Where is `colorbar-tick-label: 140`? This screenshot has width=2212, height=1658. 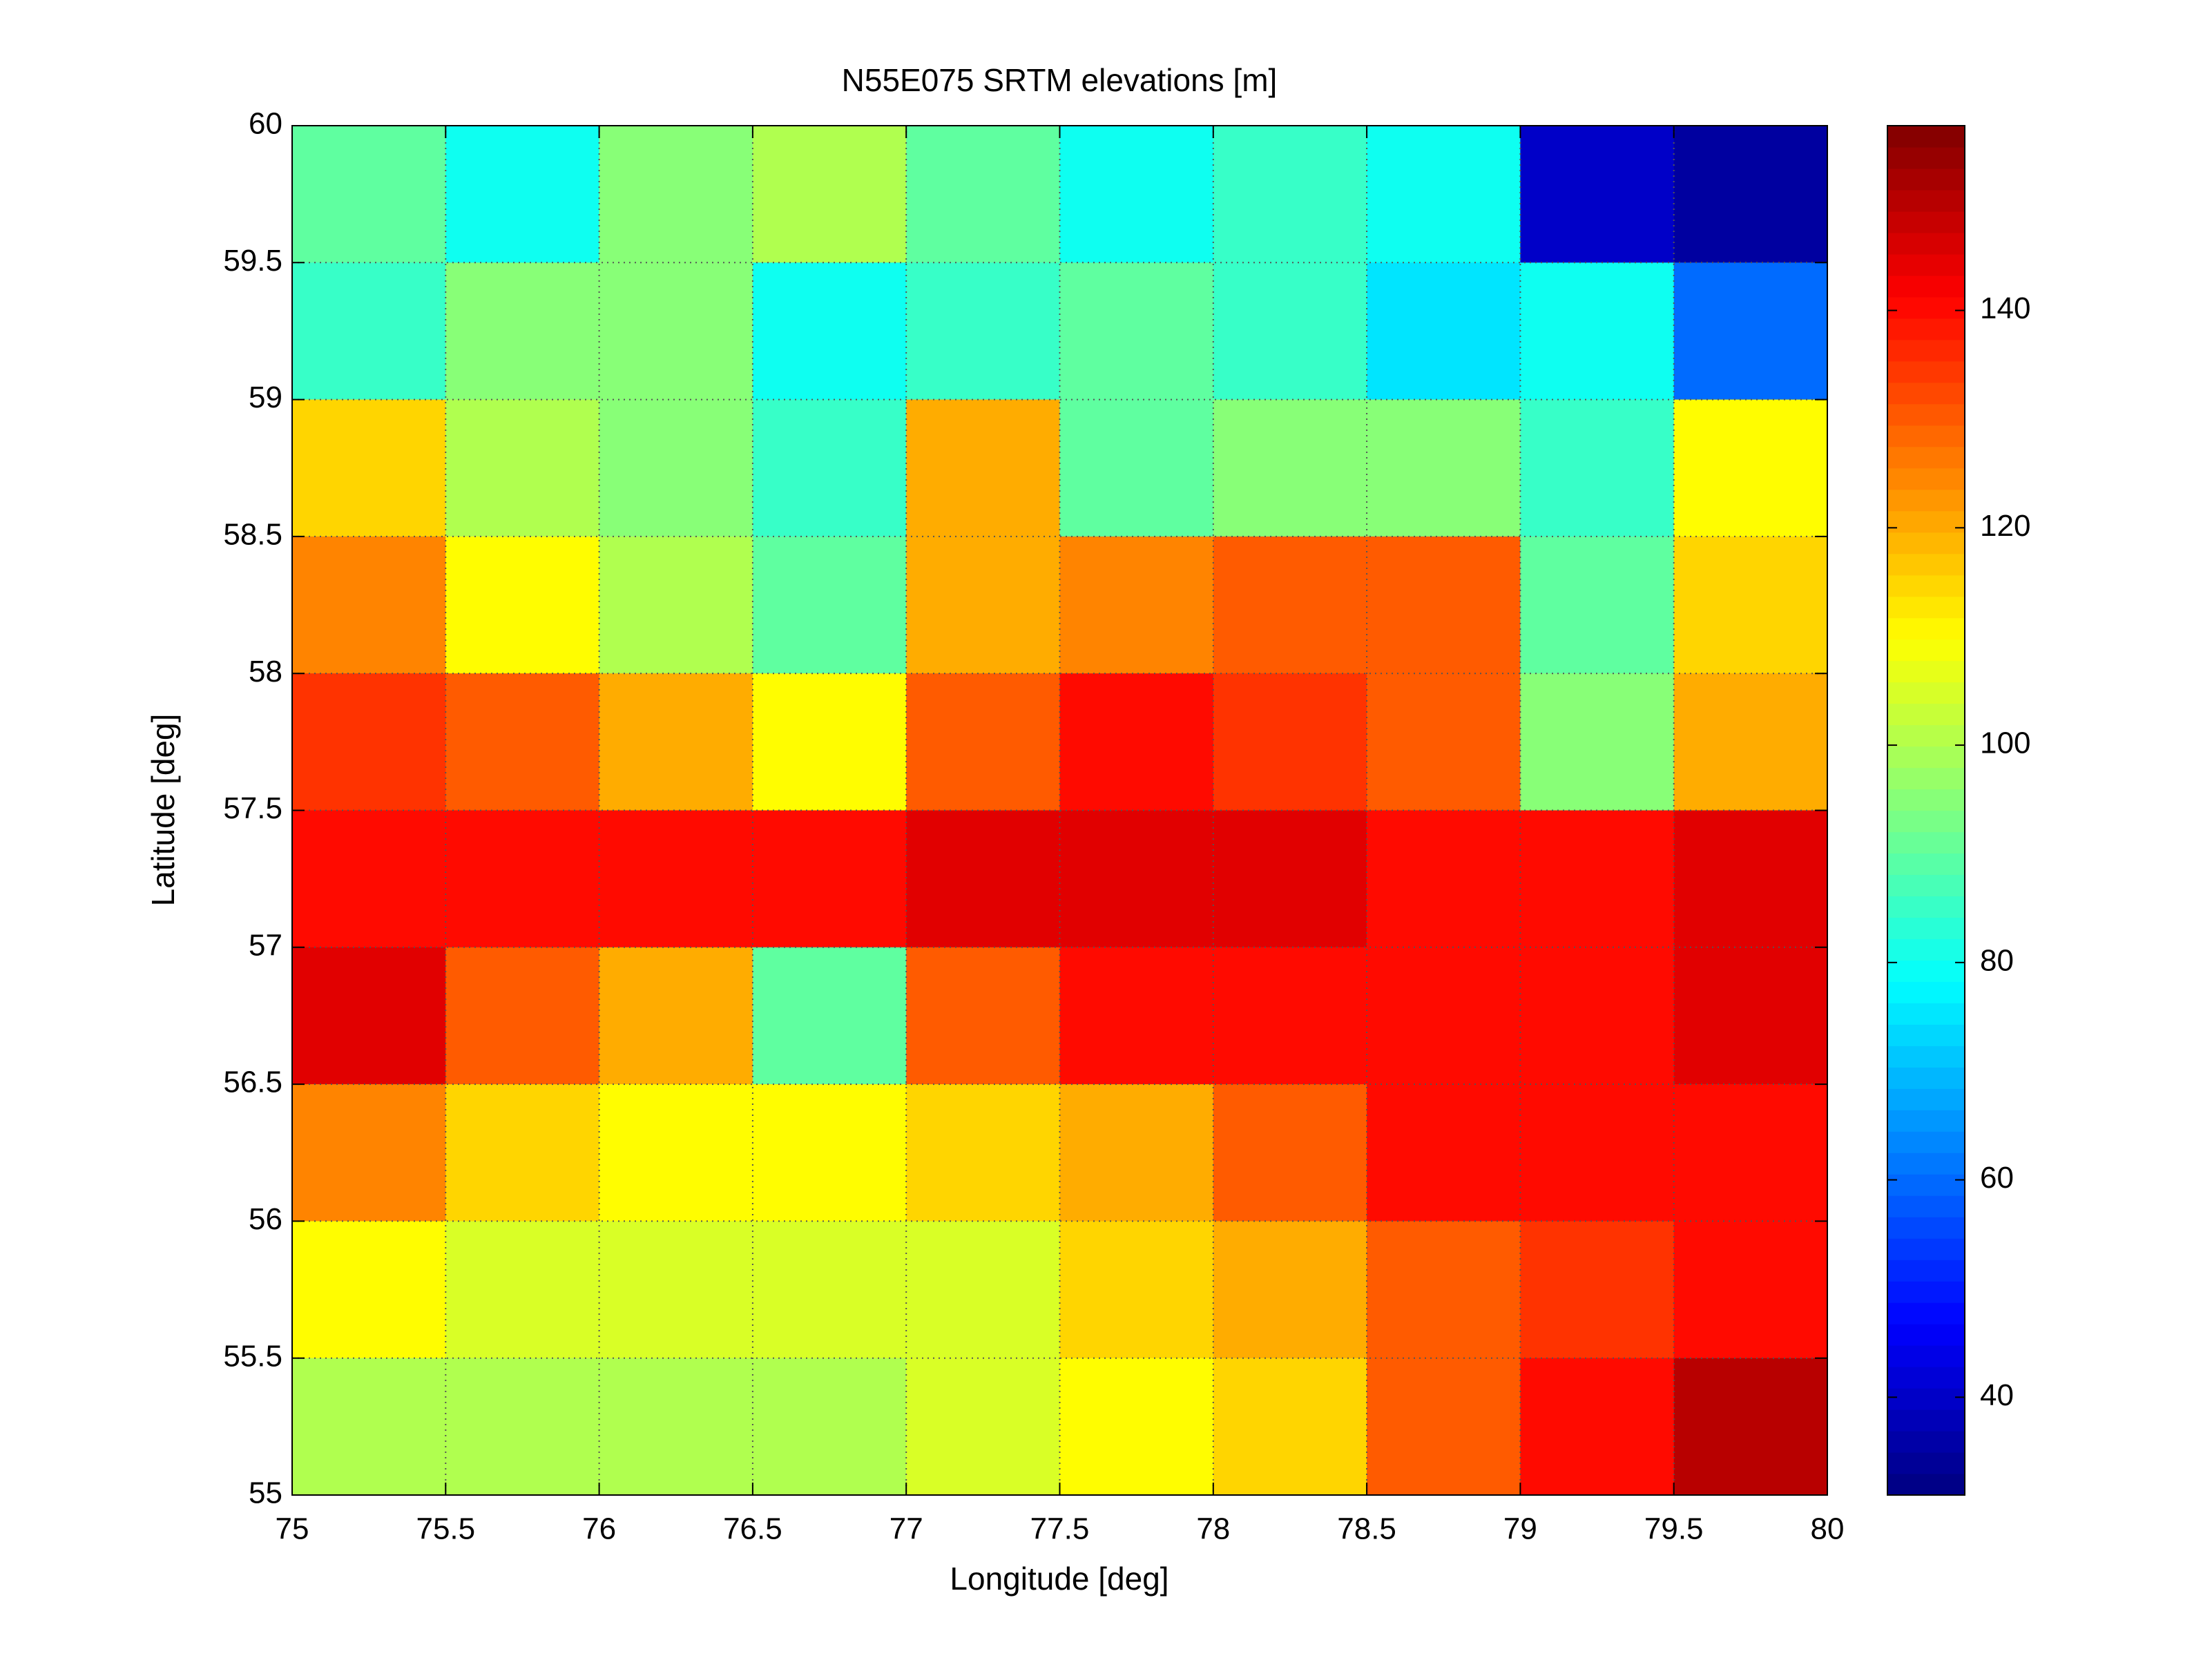 colorbar-tick-label: 140 is located at coordinates (2005, 308).